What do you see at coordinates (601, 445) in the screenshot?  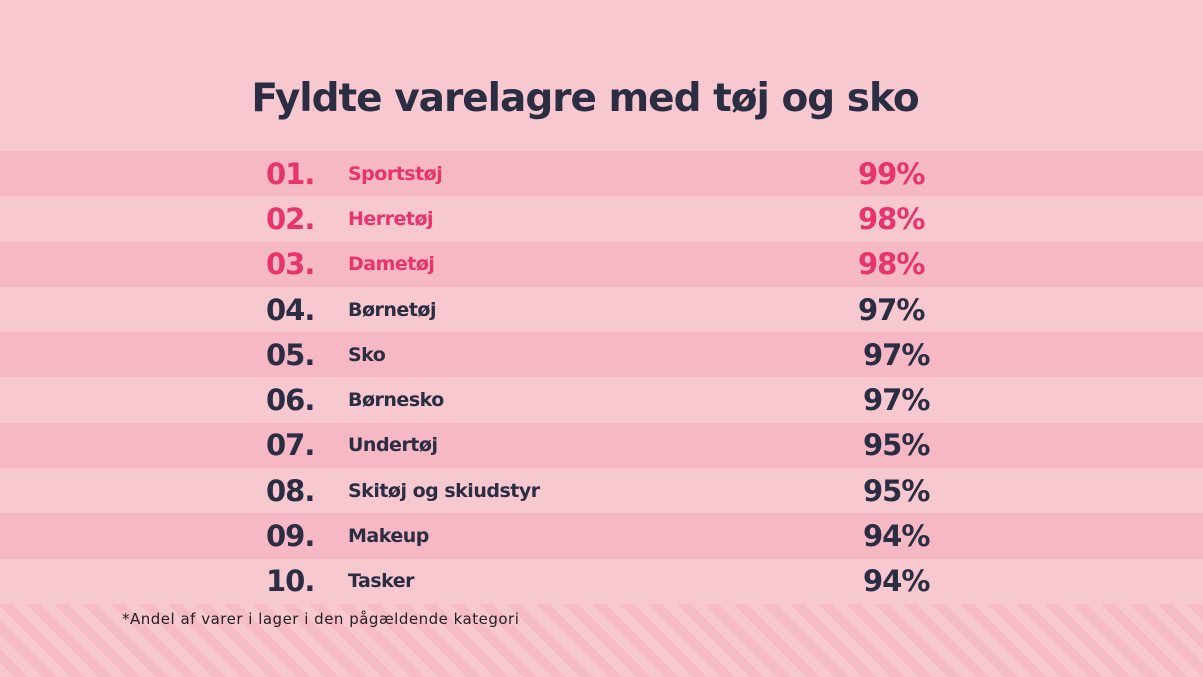 I see `table-row: 07. Undertøj 95%` at bounding box center [601, 445].